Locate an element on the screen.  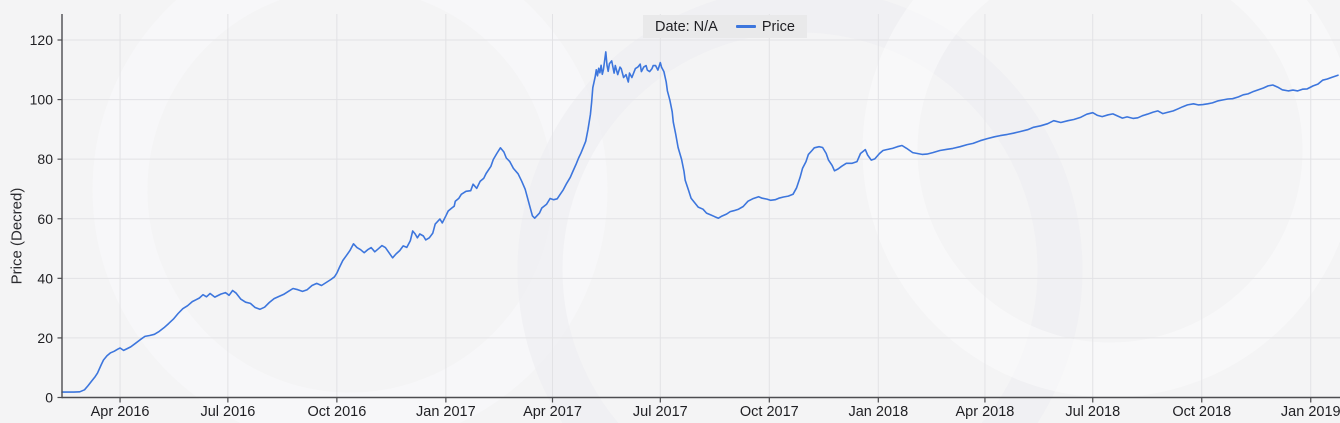
y-tick-label: 100 is located at coordinates (42, 100).